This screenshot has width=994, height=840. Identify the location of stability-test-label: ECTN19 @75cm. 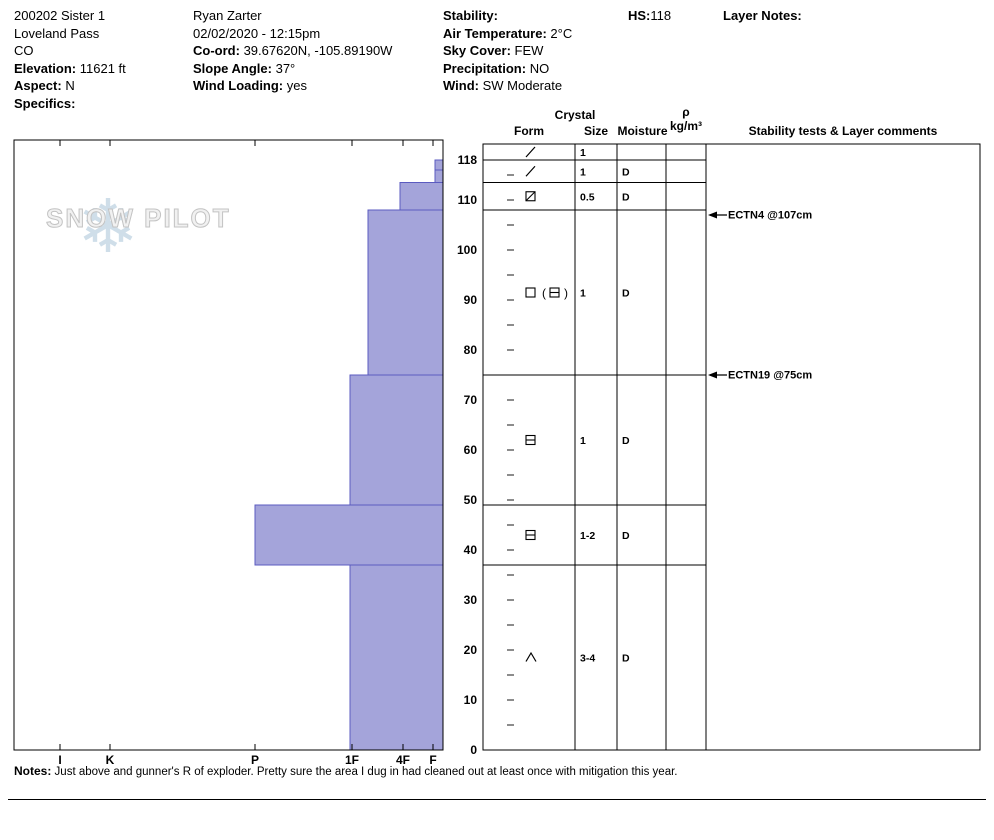
(770, 376).